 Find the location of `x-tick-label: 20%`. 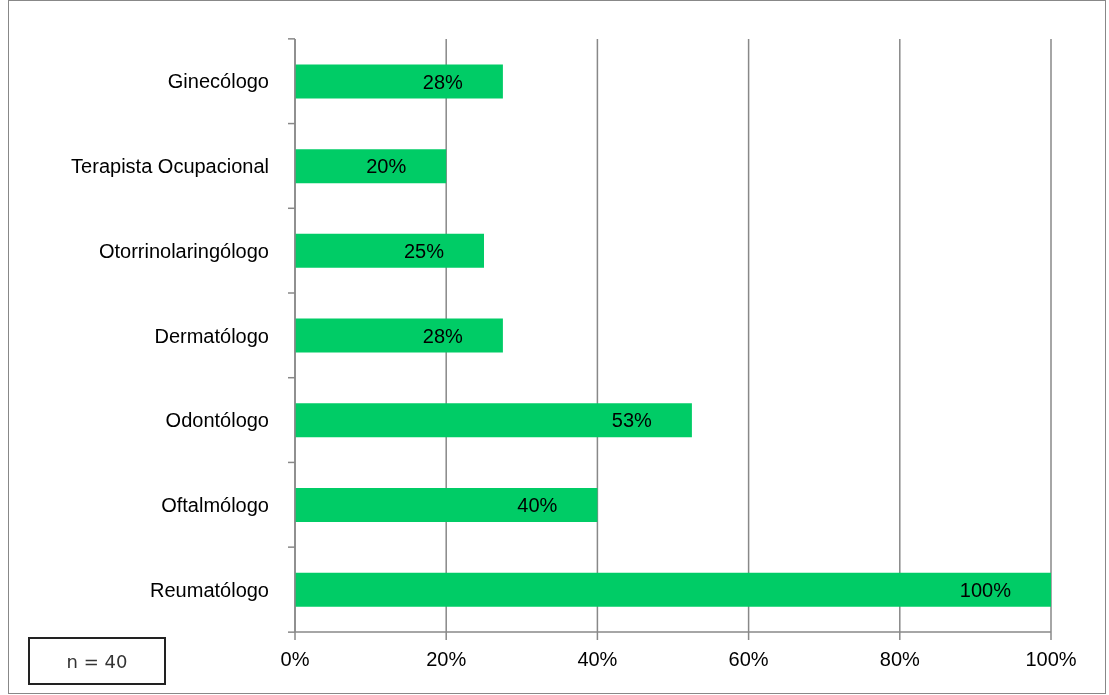

x-tick-label: 20% is located at coordinates (446, 659).